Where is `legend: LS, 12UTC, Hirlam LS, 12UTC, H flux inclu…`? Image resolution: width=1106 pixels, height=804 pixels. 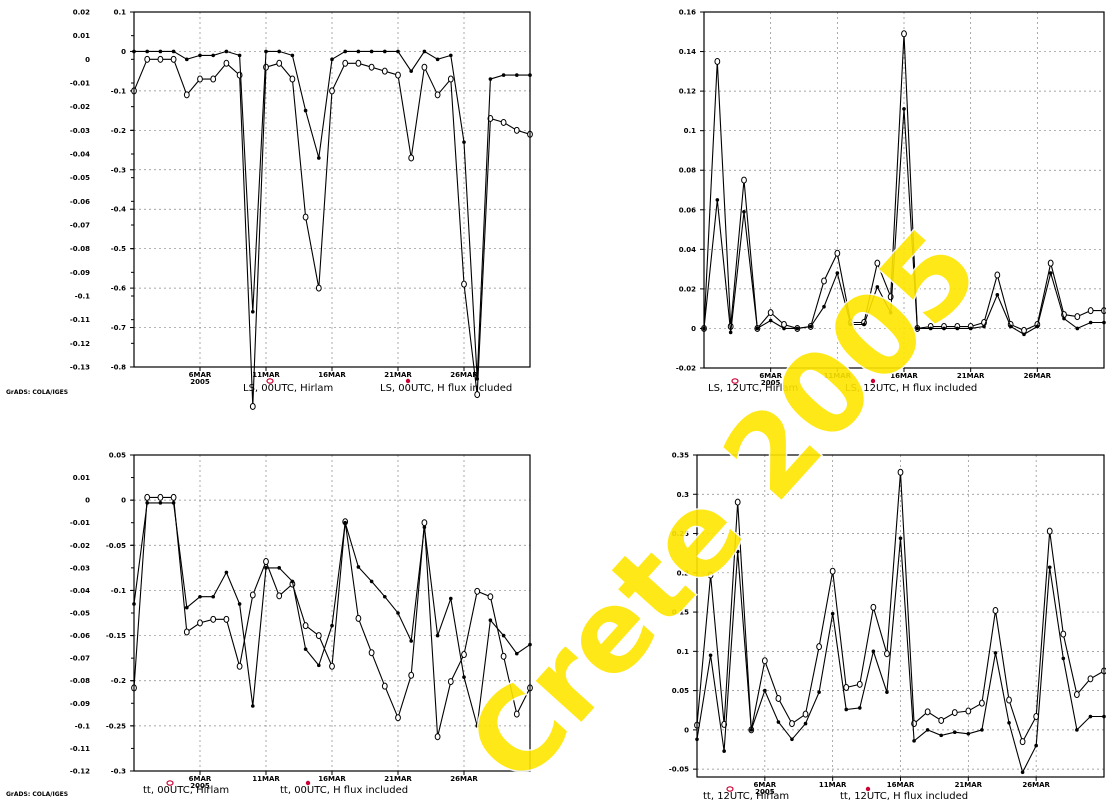
legend: LS, 12UTC, Hirlam LS, 12UTC, H flux inclu… is located at coordinates (842, 386).